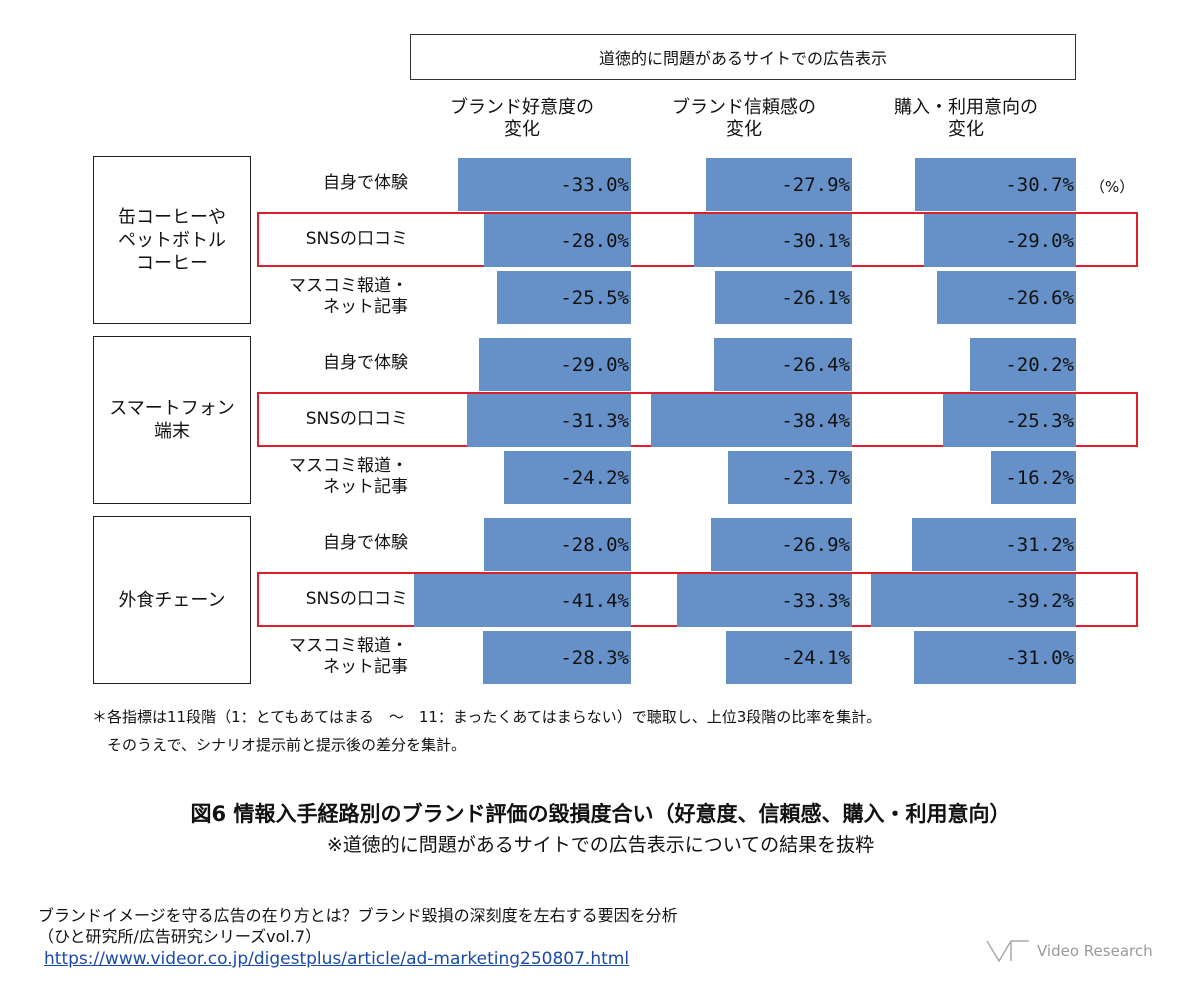 The width and height of the screenshot is (1201, 1000). I want to click on row-label-1-0: 自身で体験, so click(365, 363).